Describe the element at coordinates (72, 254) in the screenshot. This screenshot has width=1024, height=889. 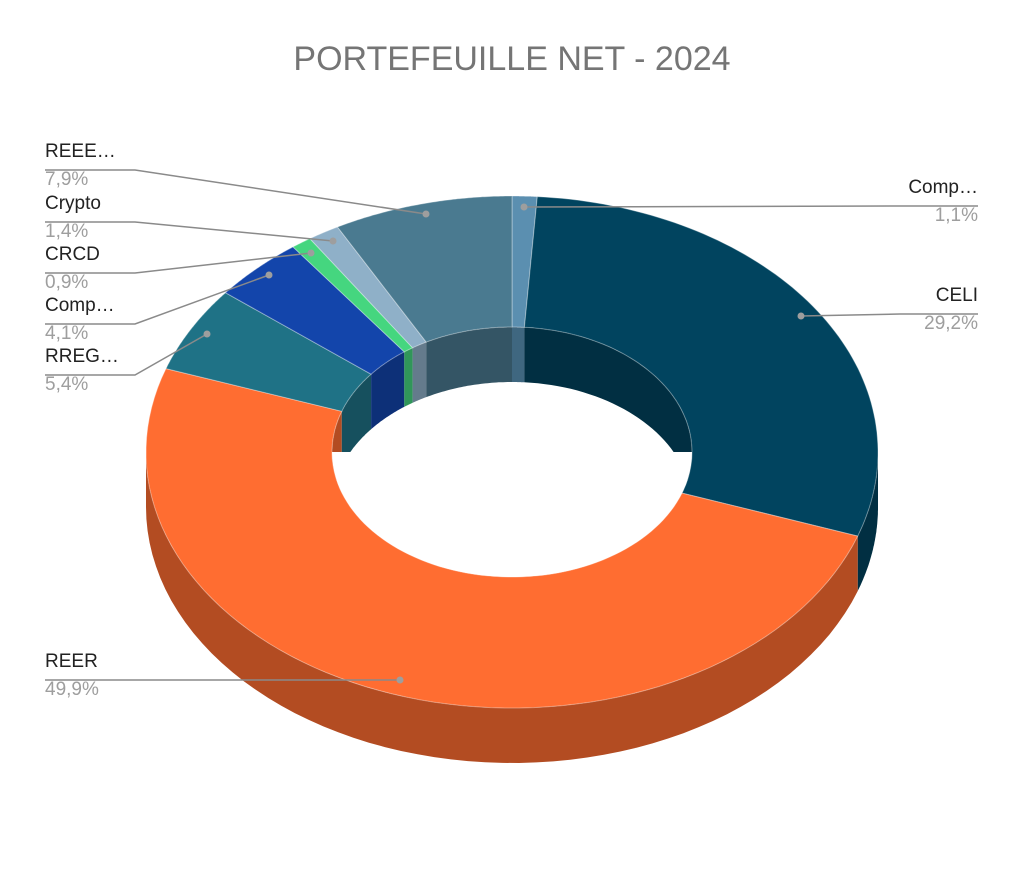
I see `slice-label-5: CRCD` at that location.